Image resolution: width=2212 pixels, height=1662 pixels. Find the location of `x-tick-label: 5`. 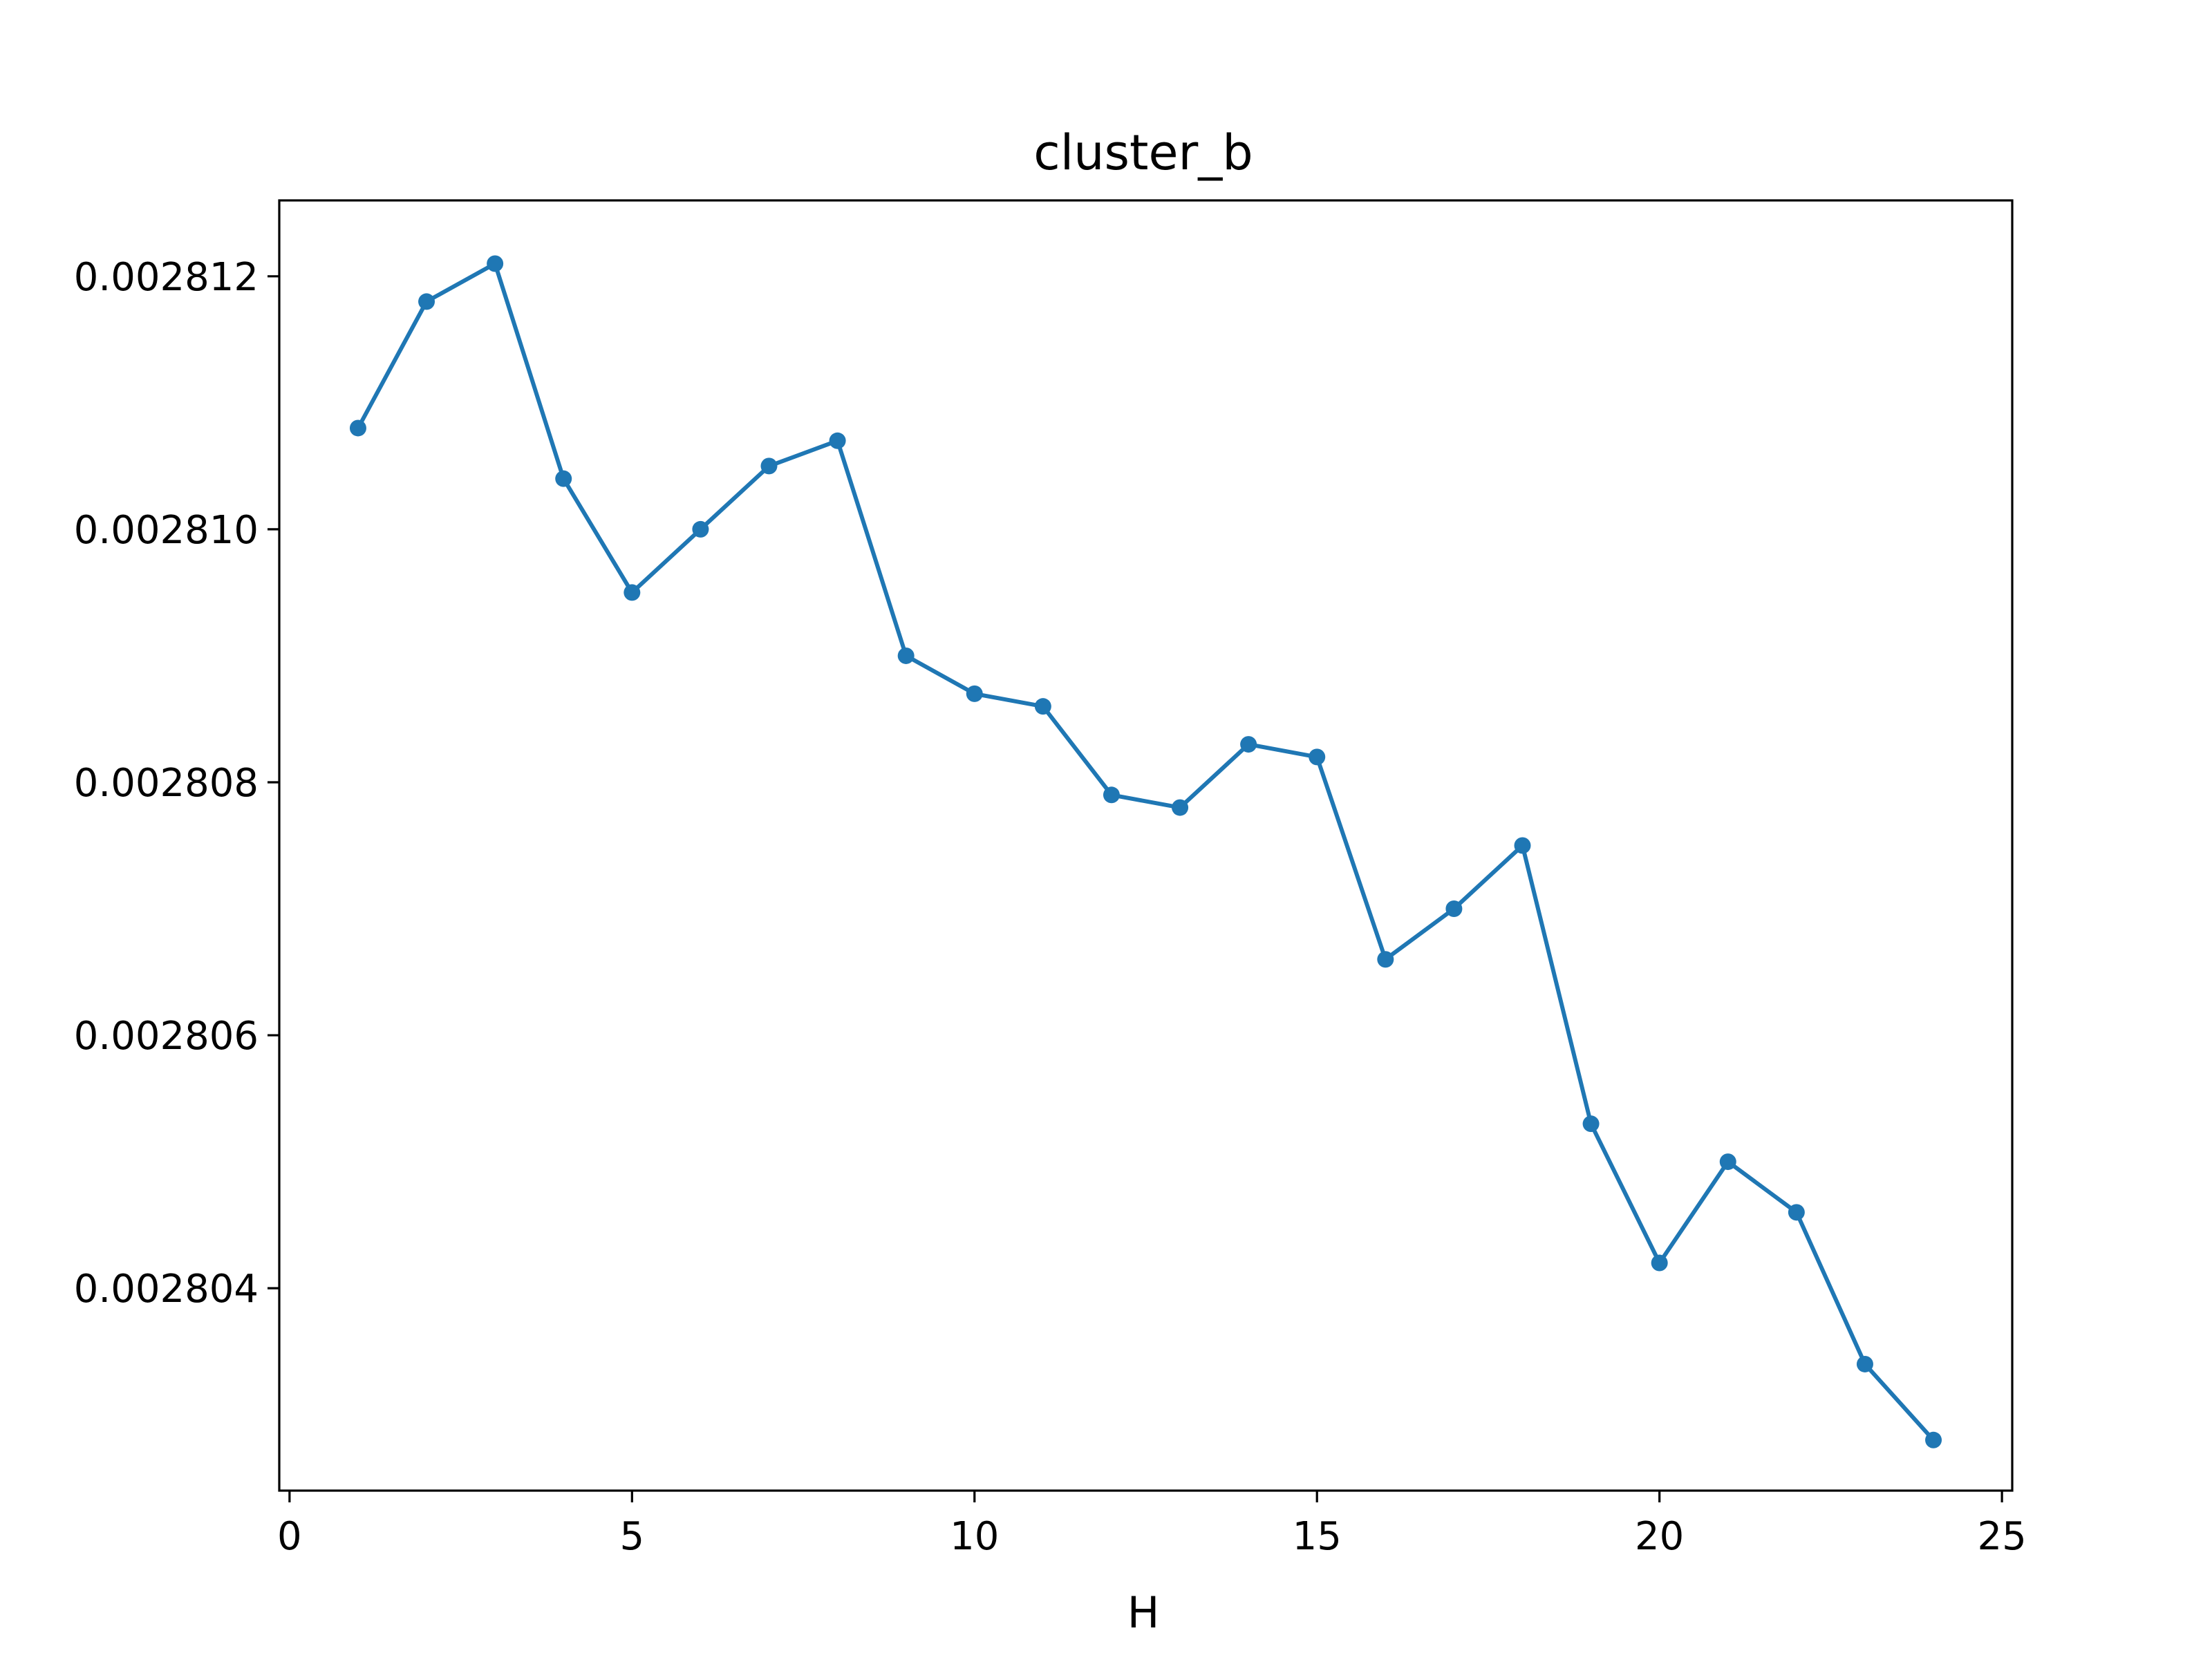

x-tick-label: 5 is located at coordinates (631, 1537).